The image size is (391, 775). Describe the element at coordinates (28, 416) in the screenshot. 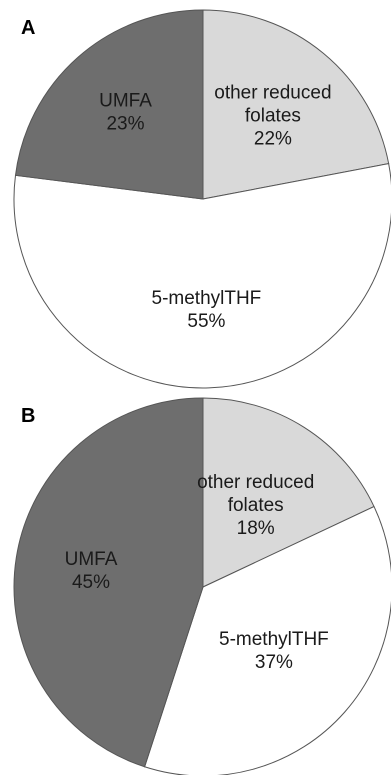

I see `panel-label-b: B` at that location.